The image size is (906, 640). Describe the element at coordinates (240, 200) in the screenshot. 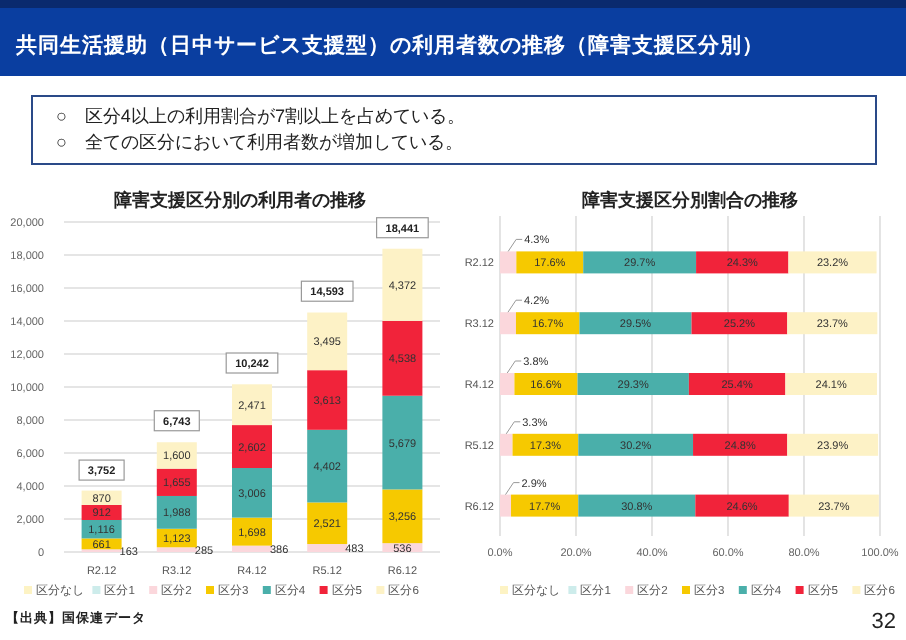

I see `chart-title: 障害支援区分別の利用者の推移` at that location.